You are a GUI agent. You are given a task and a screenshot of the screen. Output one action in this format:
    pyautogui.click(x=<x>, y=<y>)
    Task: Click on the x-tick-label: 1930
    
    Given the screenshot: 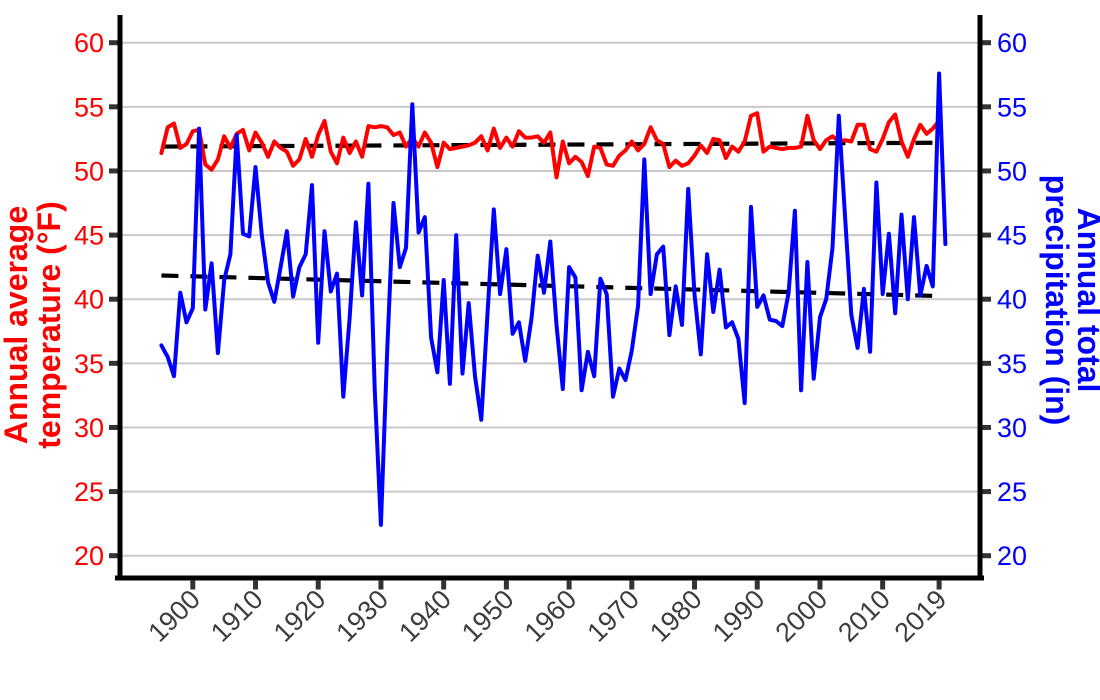 What is the action you would take?
    pyautogui.click(x=362, y=616)
    